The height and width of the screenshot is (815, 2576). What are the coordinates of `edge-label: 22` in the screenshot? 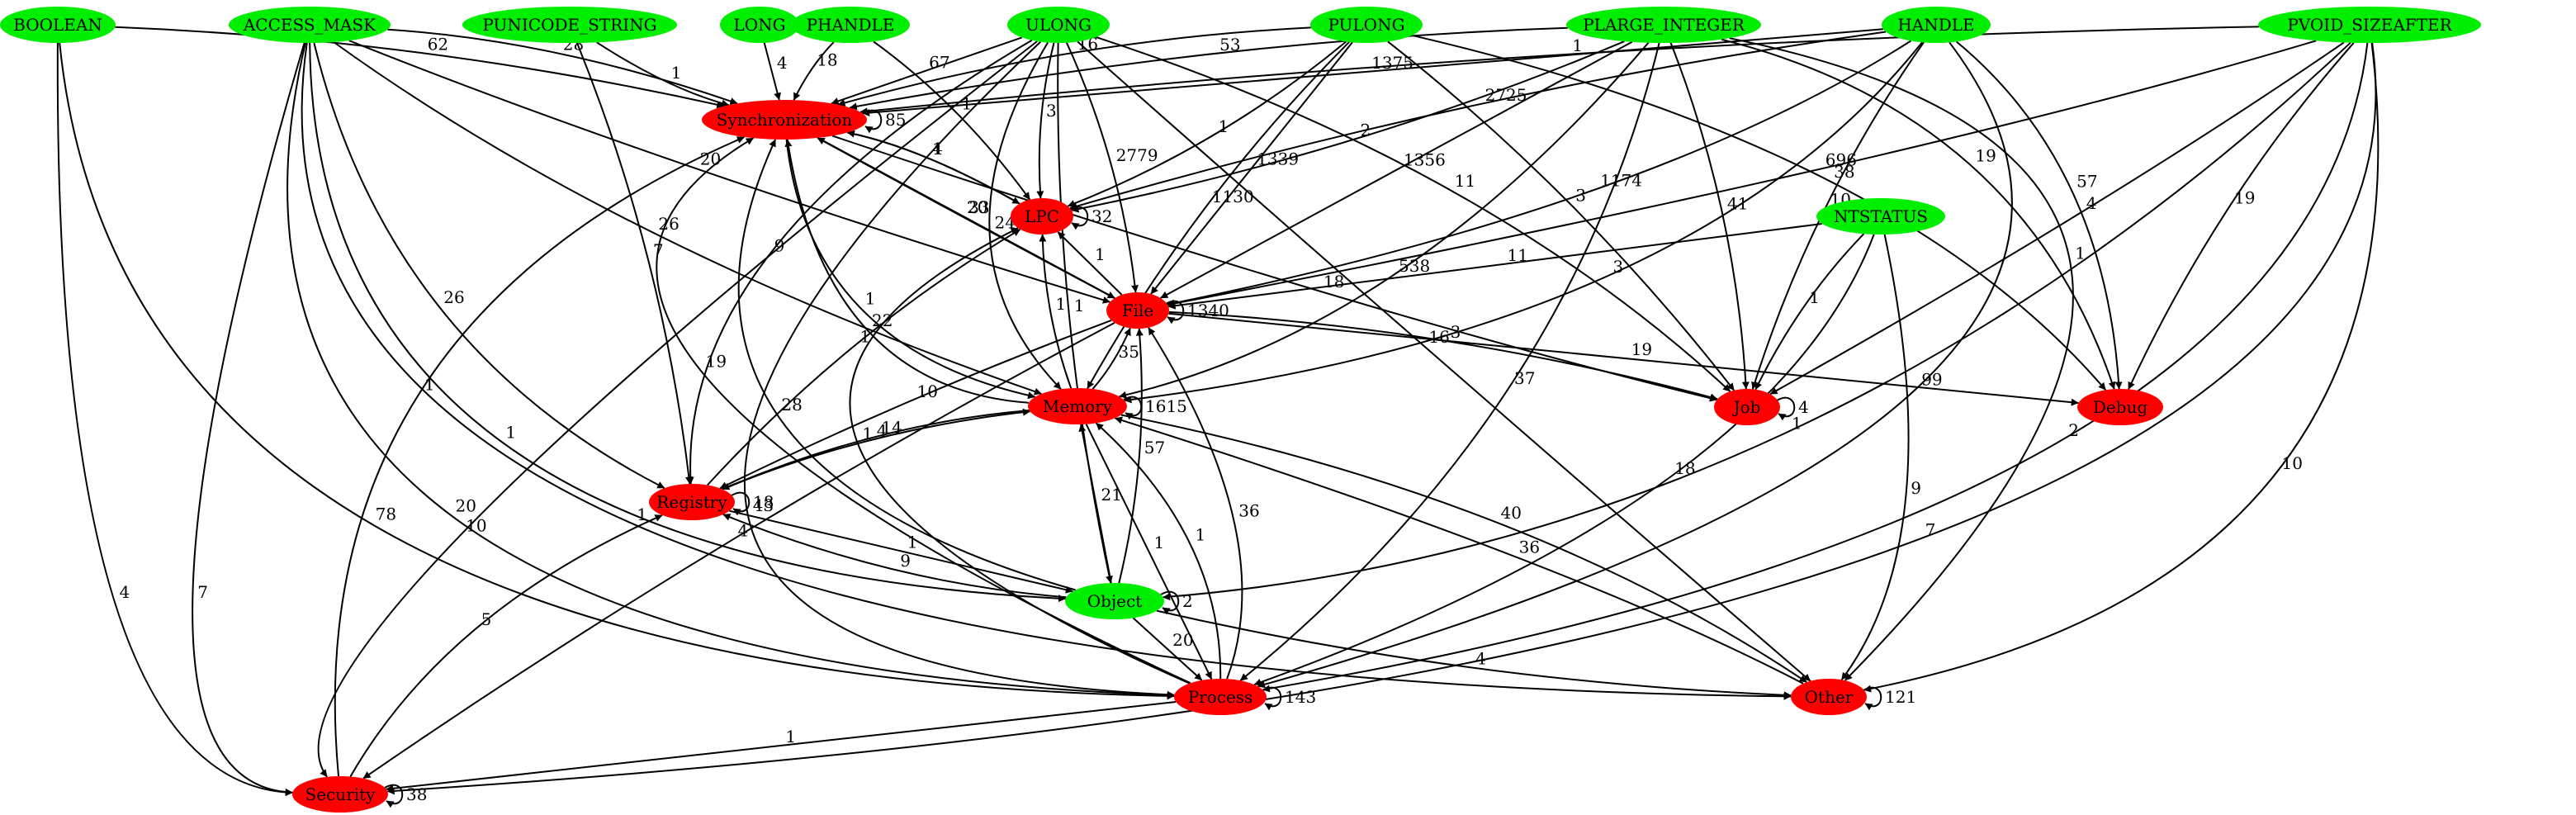 It's located at (882, 320).